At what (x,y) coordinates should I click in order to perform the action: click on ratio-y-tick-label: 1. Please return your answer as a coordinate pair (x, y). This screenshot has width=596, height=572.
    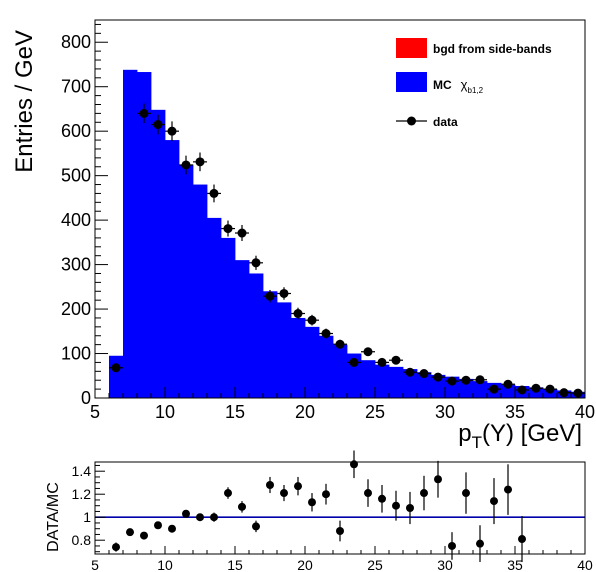
    Looking at the image, I should click on (87, 517).